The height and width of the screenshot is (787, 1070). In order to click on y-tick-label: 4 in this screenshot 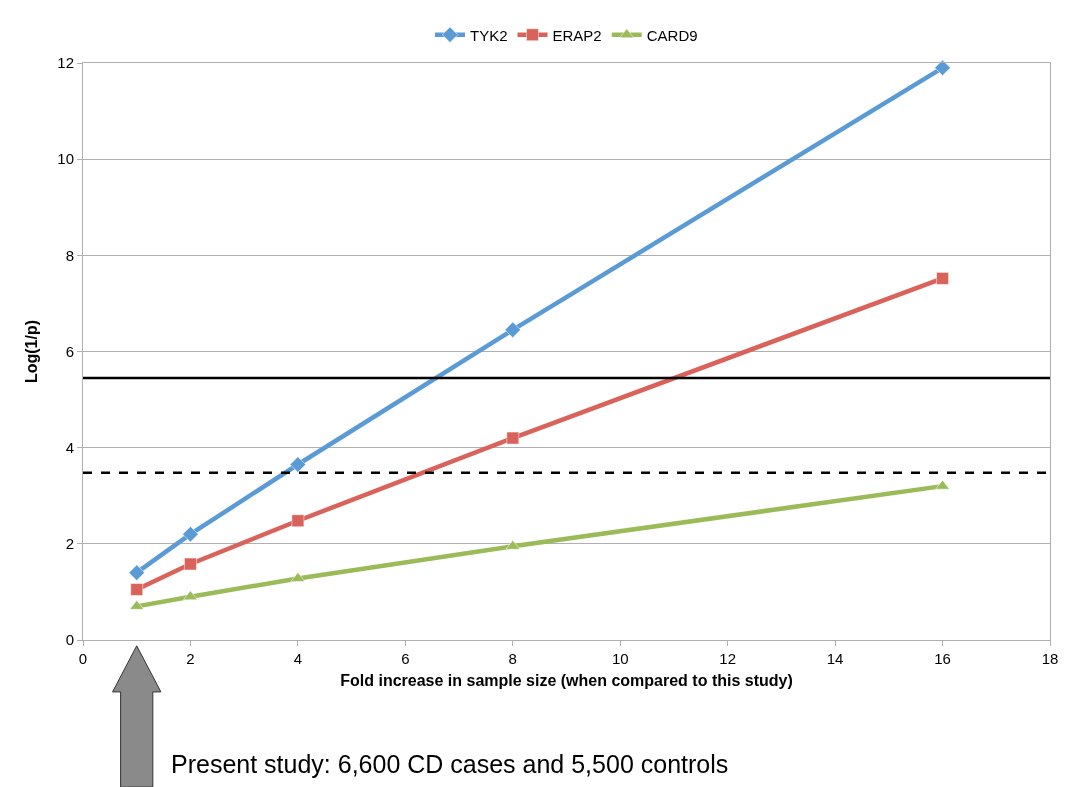, I will do `click(69, 447)`.